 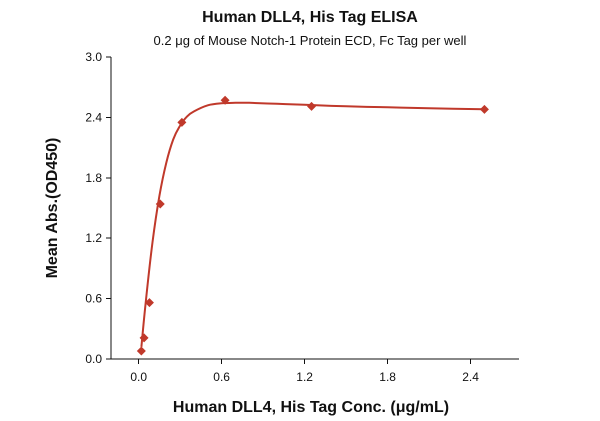 I want to click on y-tick-label: 0.0, so click(x=93, y=359).